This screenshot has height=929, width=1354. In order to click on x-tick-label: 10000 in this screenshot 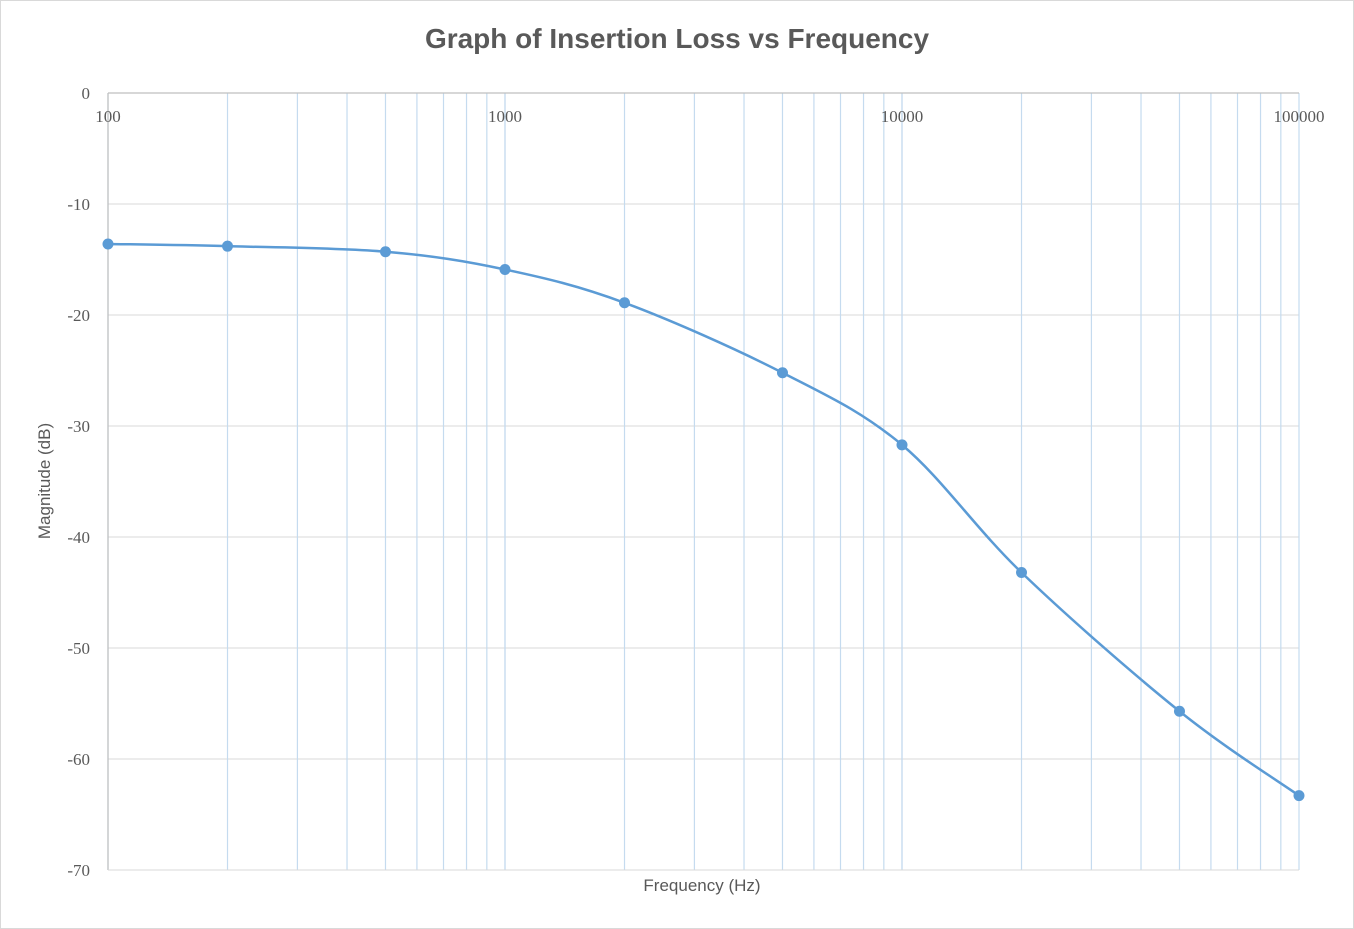, I will do `click(902, 116)`.